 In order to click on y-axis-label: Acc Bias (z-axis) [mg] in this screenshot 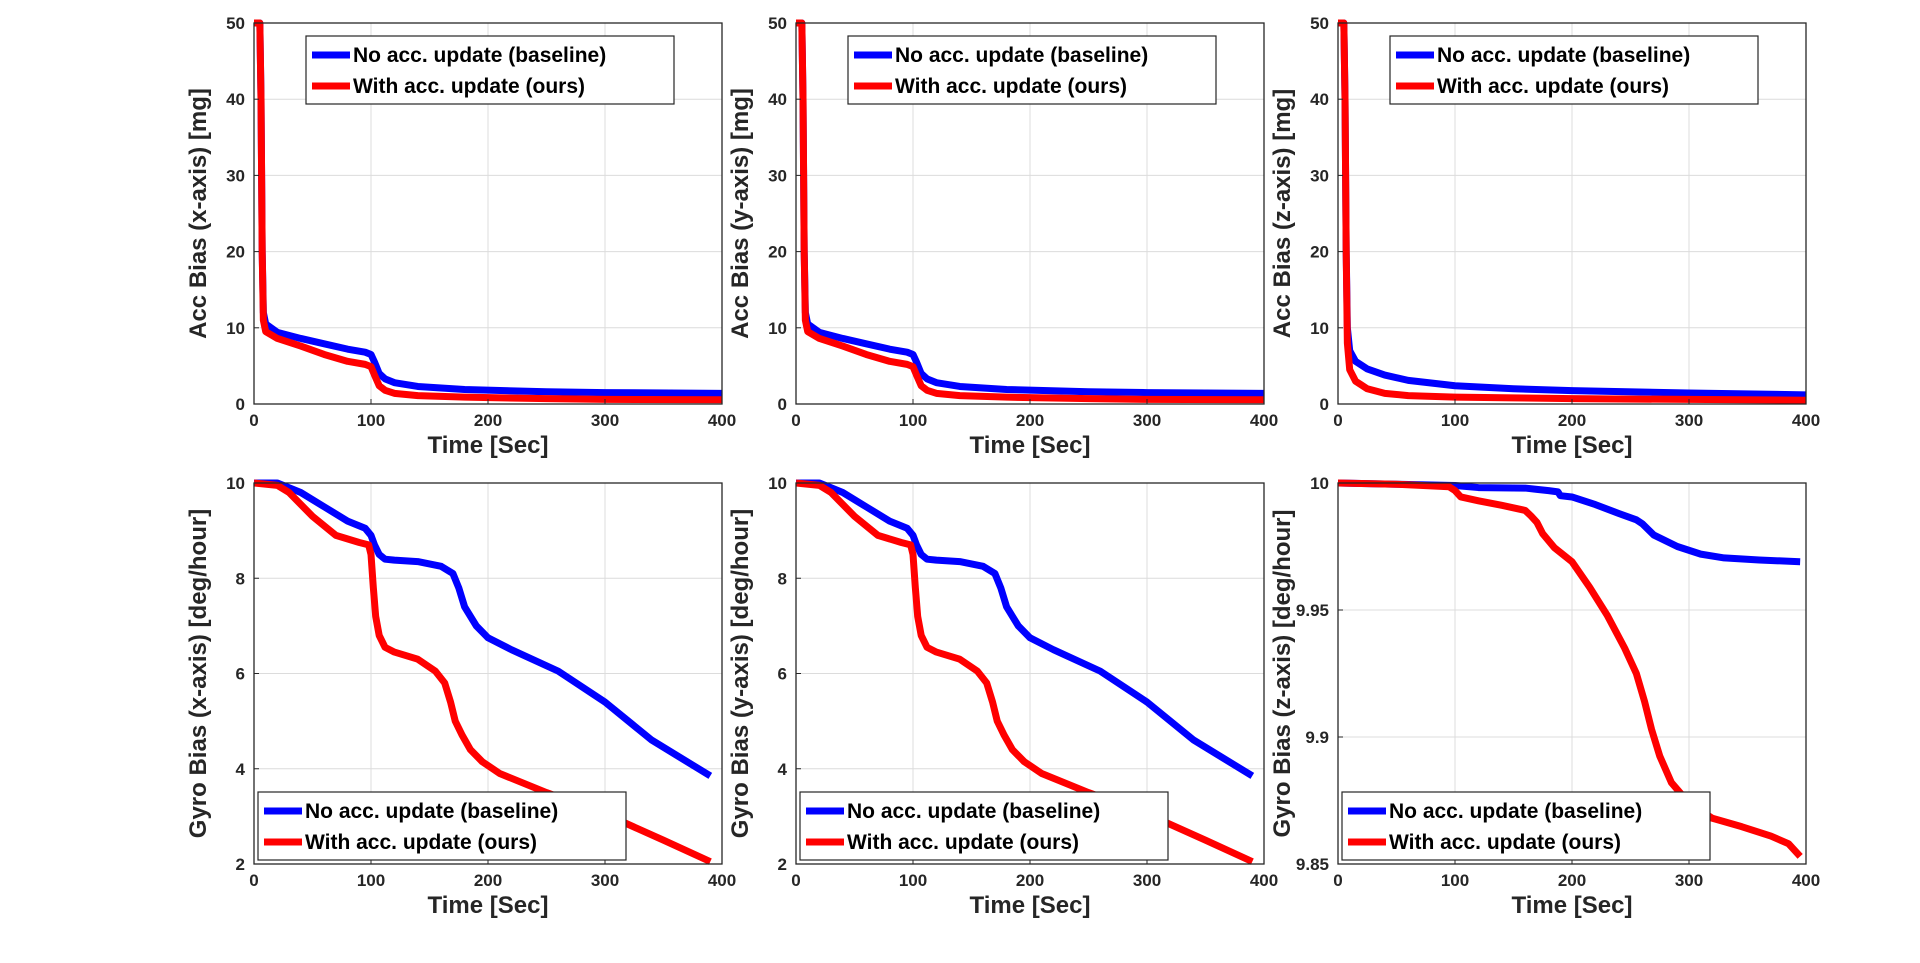, I will do `click(1282, 213)`.